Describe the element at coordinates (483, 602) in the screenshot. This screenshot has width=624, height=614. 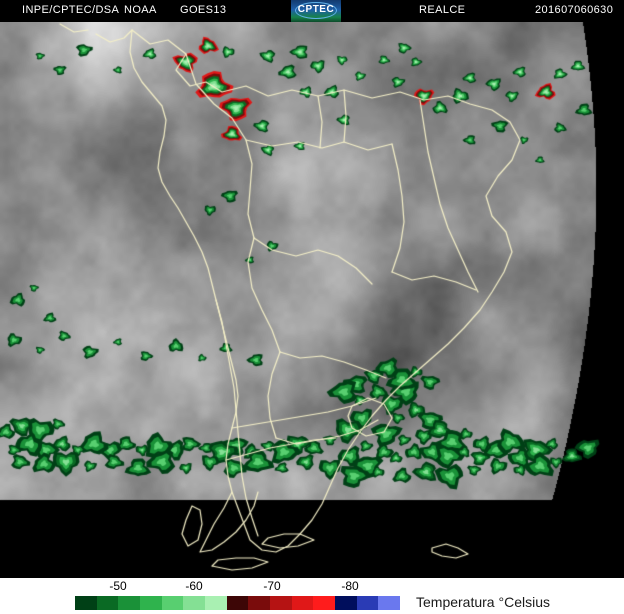
I see `legend-title-label: Temperatura °Celsius` at that location.